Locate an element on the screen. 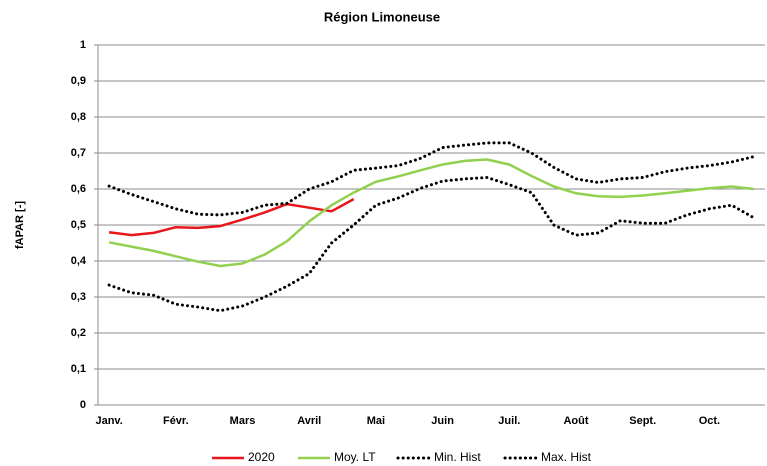 The width and height of the screenshot is (767, 466). x-tick-label: Janv. is located at coordinates (108, 421).